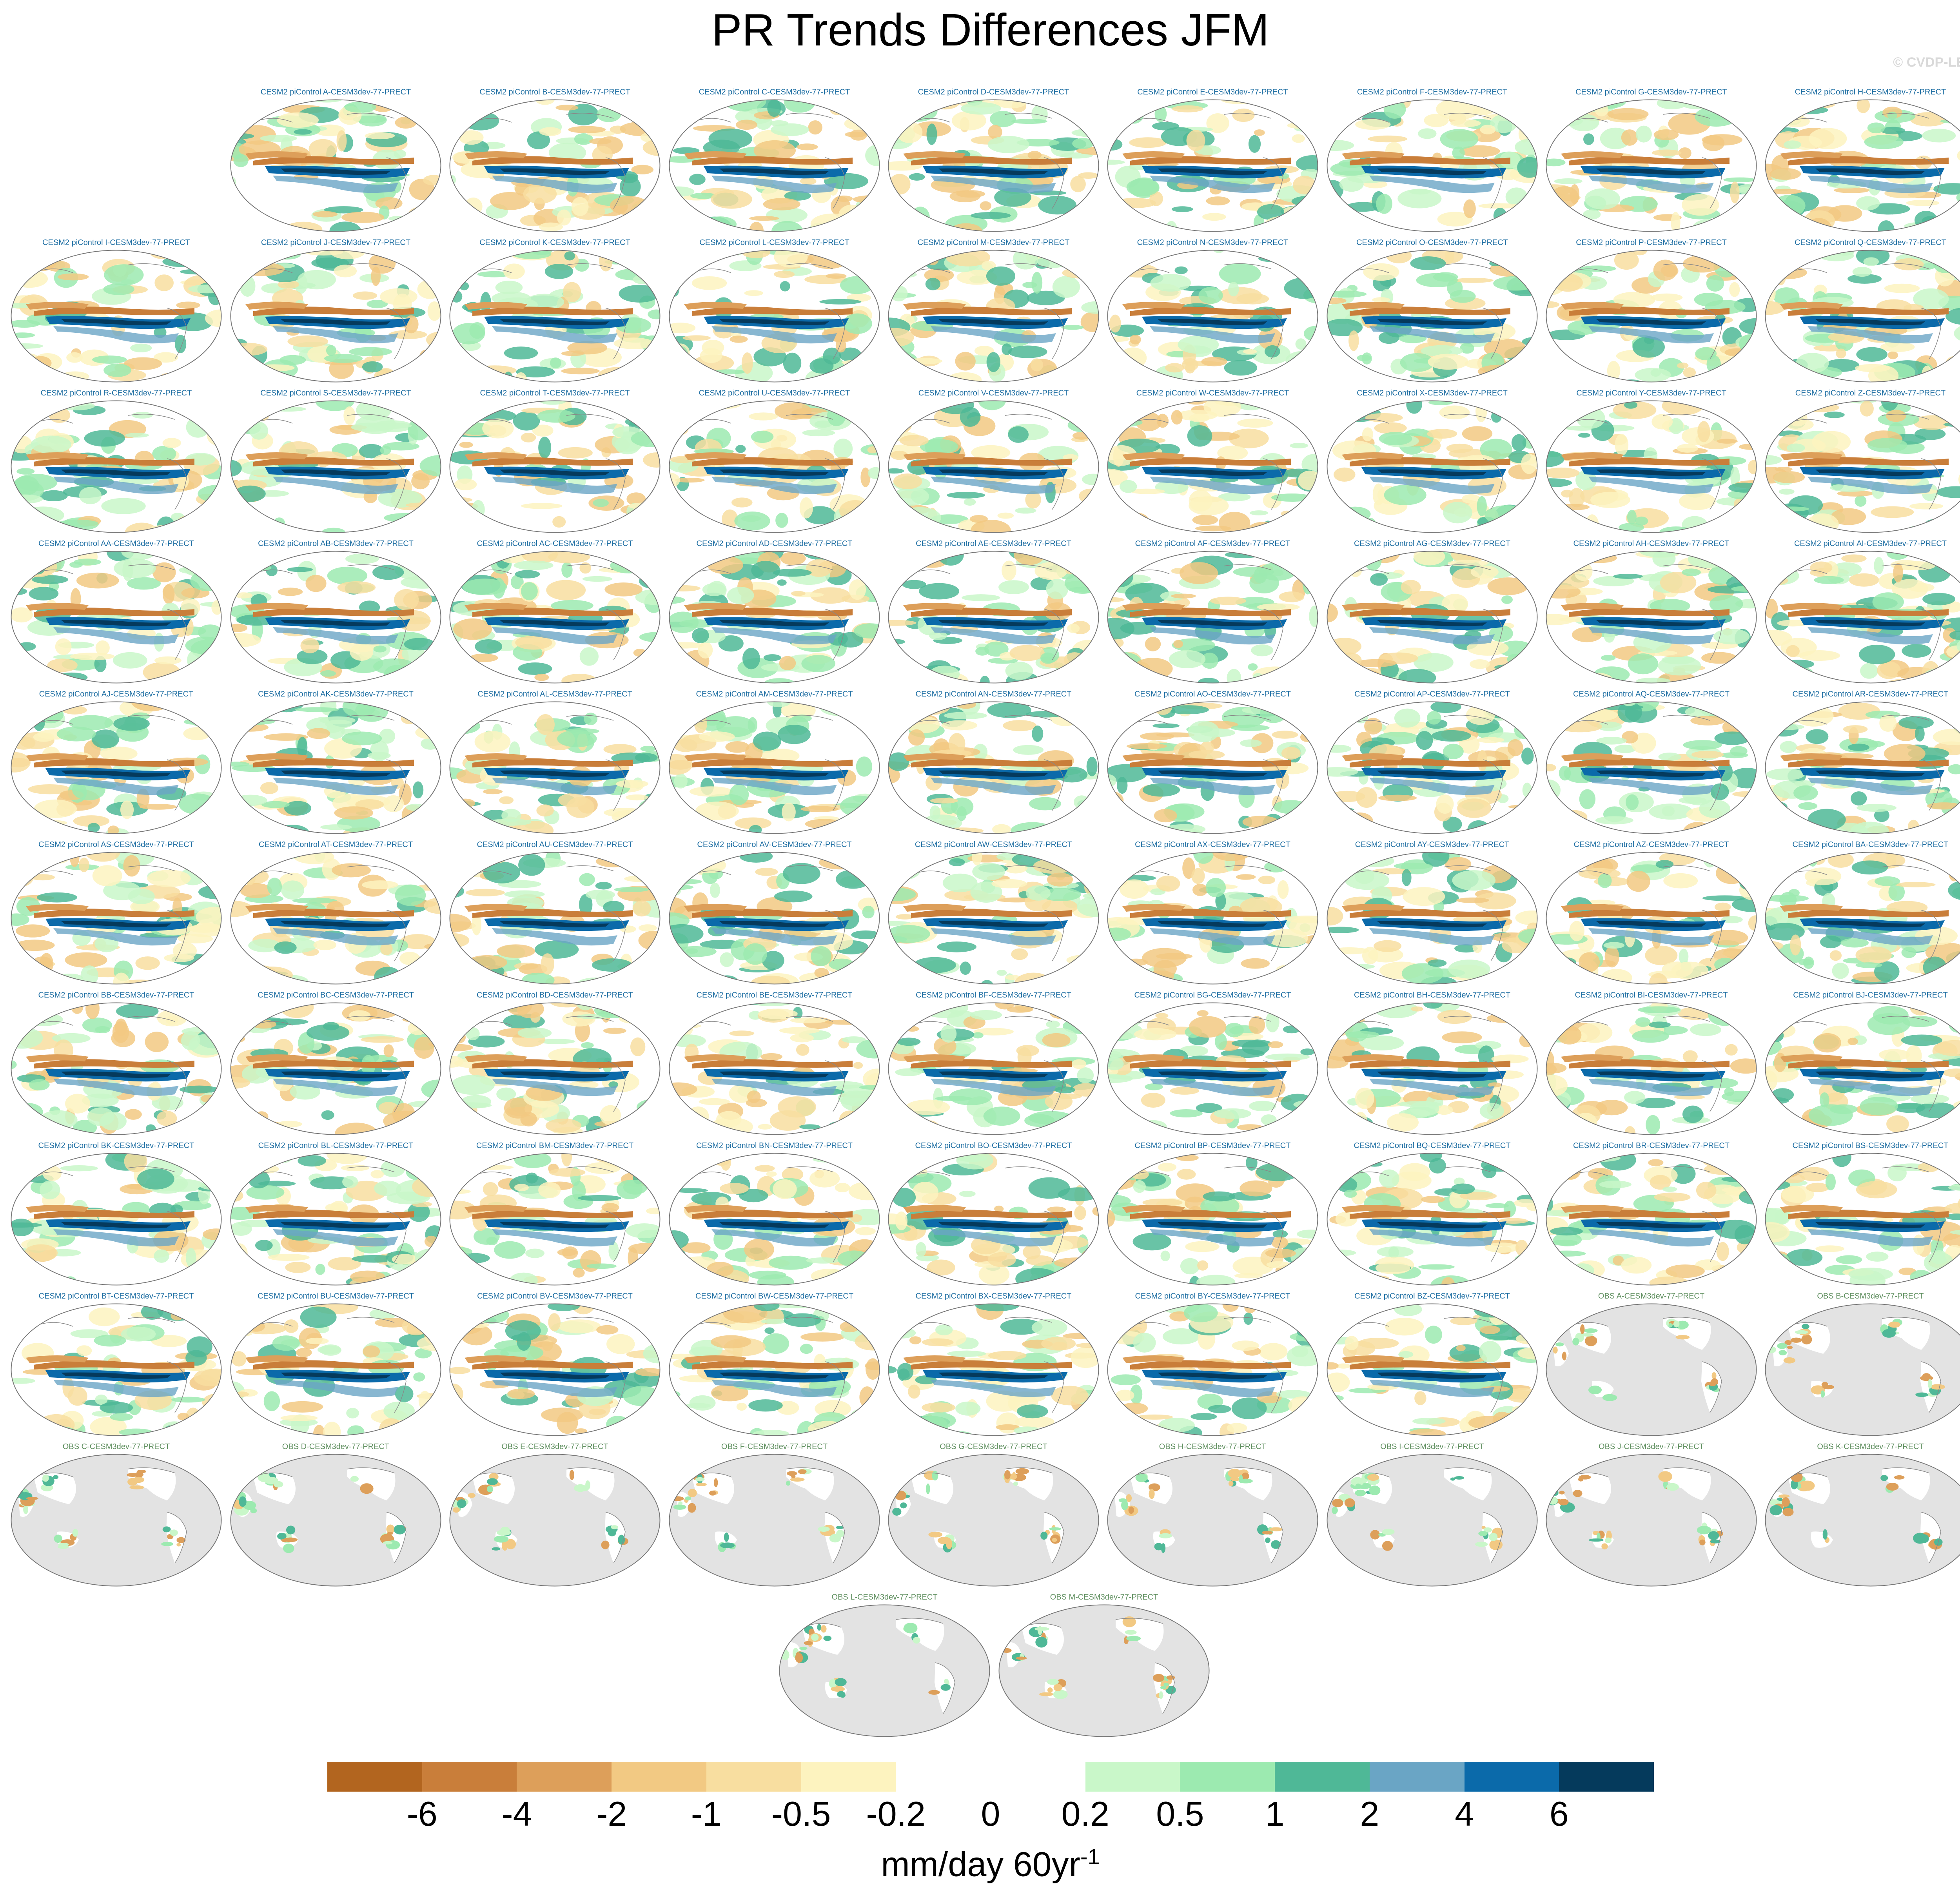 Image resolution: width=1960 pixels, height=1890 pixels. I want to click on panel-title: CESM2 piControl BD-CESM3dev-77-PRECT, so click(554, 995).